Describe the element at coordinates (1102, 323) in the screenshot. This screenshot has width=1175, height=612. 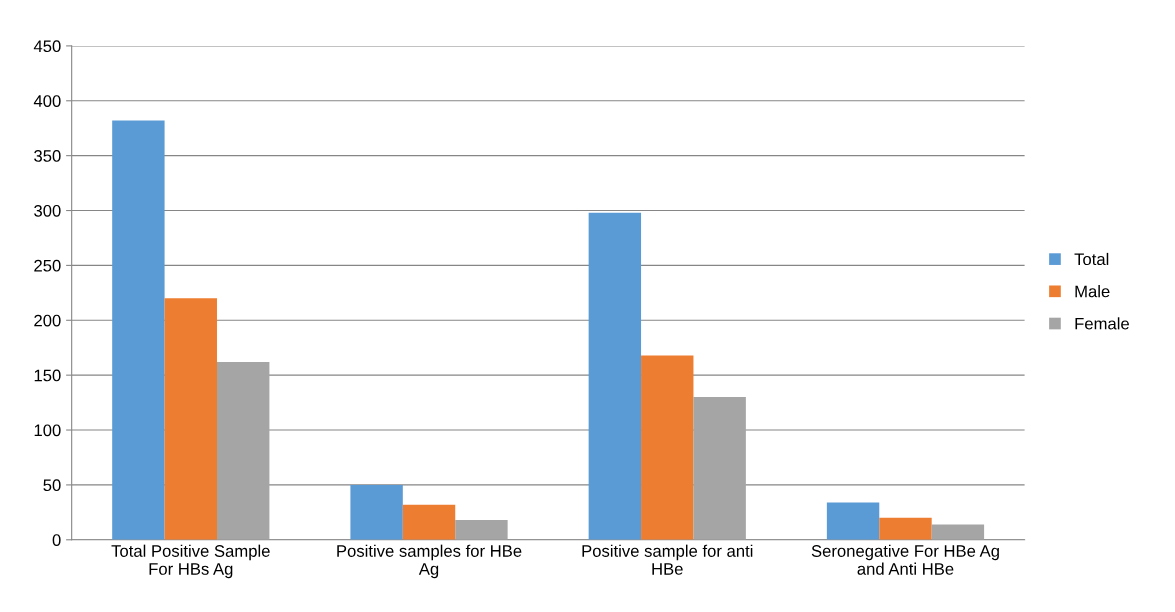
I see `legend-label: Female` at that location.